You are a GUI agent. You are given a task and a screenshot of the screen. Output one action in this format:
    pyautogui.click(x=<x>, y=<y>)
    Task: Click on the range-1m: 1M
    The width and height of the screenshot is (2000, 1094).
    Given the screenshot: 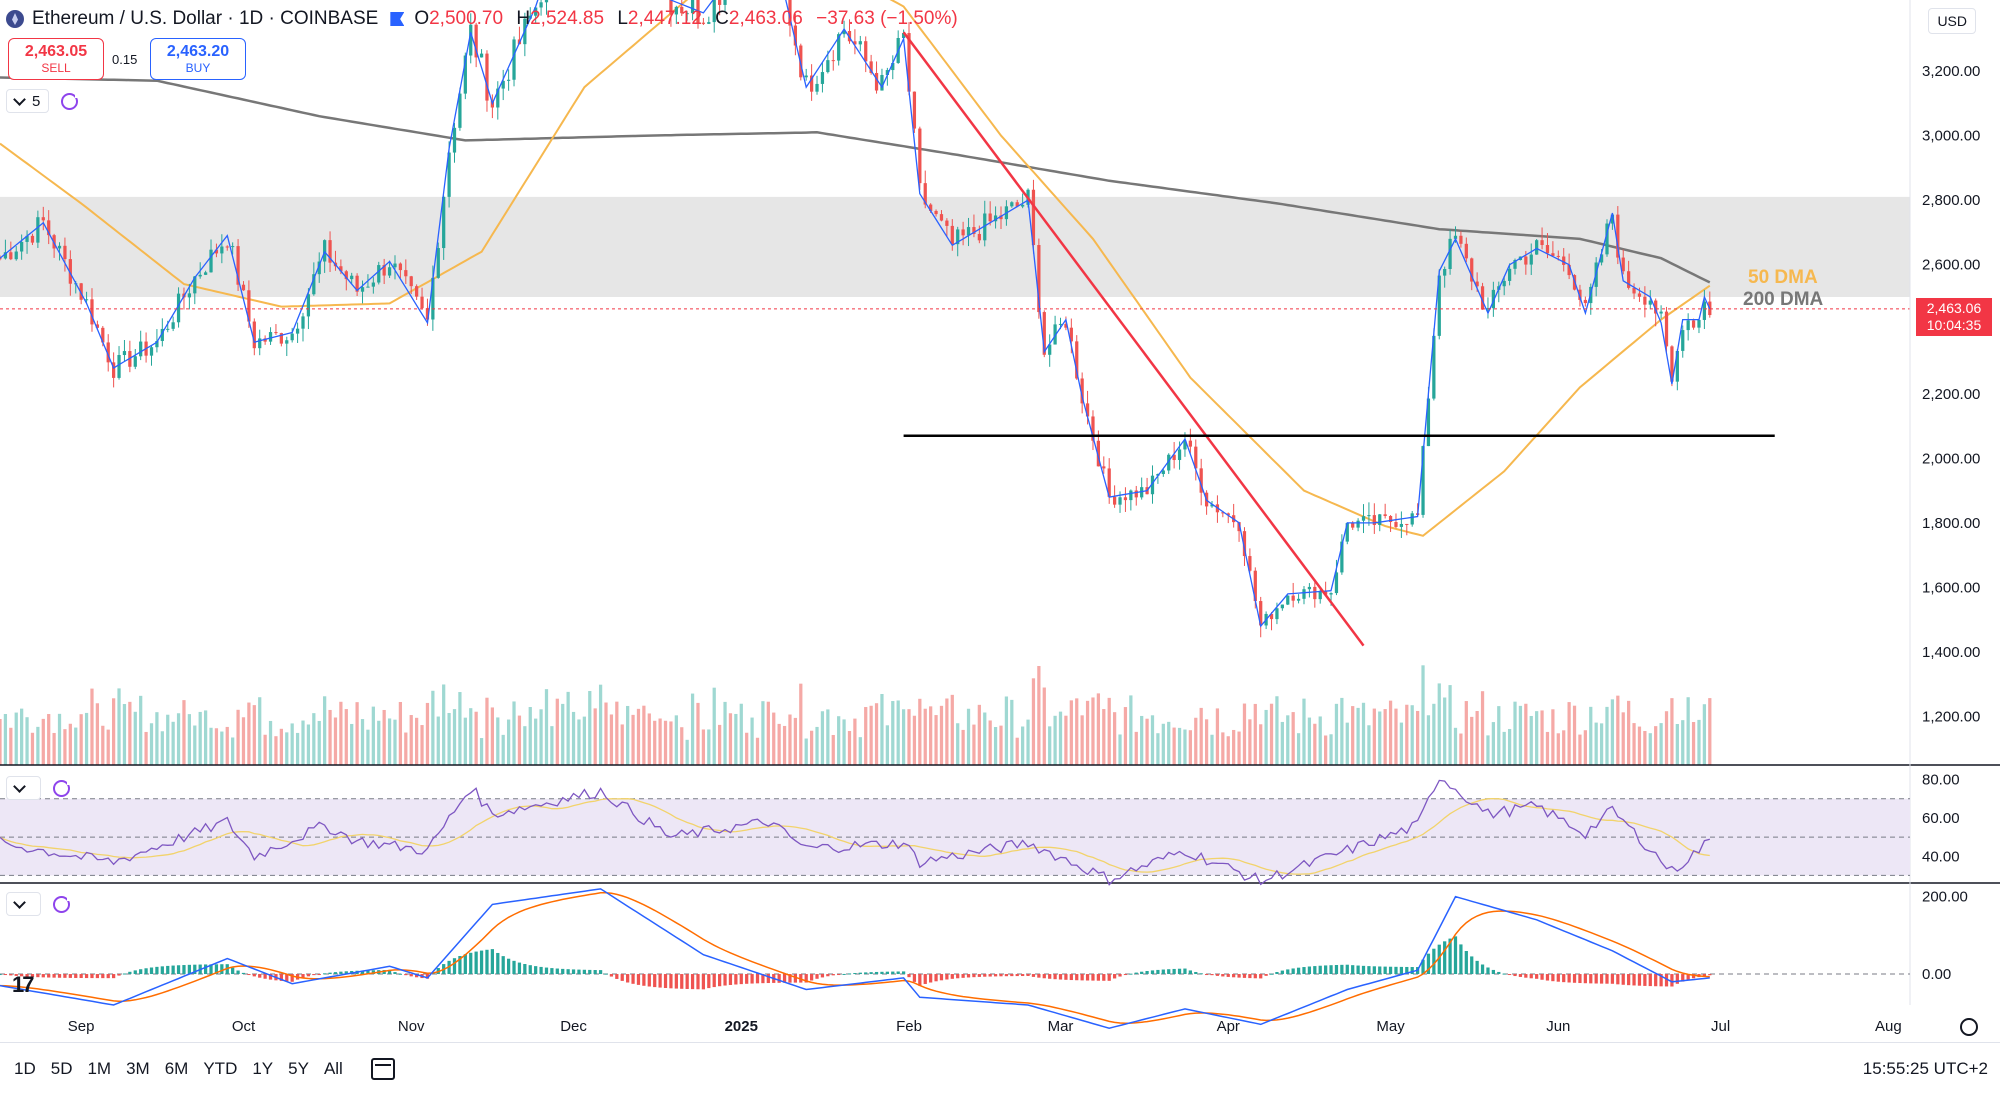 What is the action you would take?
    pyautogui.click(x=99, y=1068)
    